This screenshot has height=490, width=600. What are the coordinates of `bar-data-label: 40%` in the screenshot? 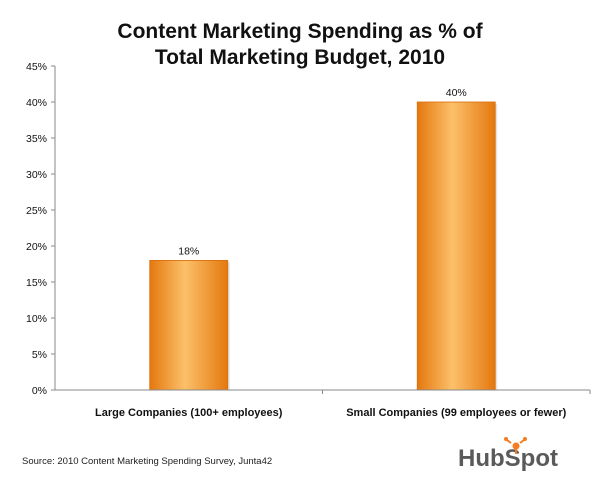 It's located at (456, 93).